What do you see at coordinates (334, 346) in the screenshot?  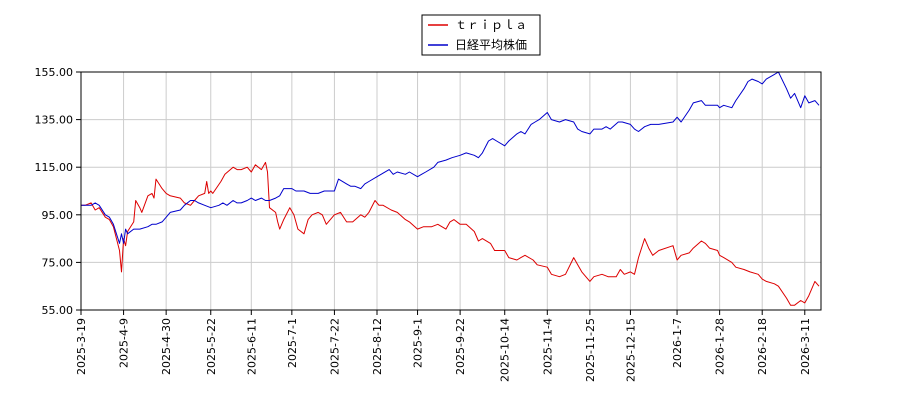 I see `x-tick-label: 2025-7-22` at bounding box center [334, 346].